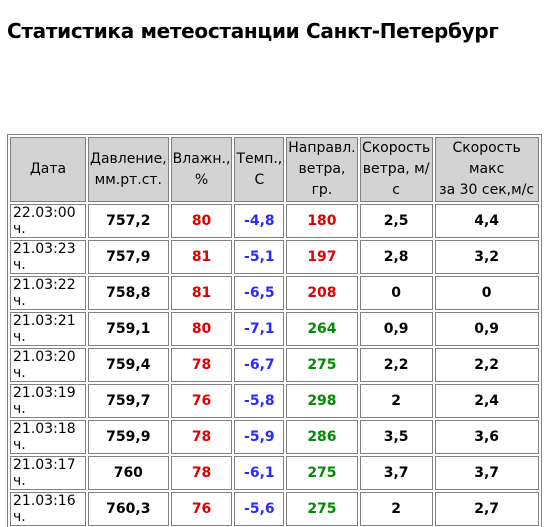 This screenshot has width=549, height=527. What do you see at coordinates (322, 437) in the screenshot?
I see `cell-wind-direction: 286` at bounding box center [322, 437].